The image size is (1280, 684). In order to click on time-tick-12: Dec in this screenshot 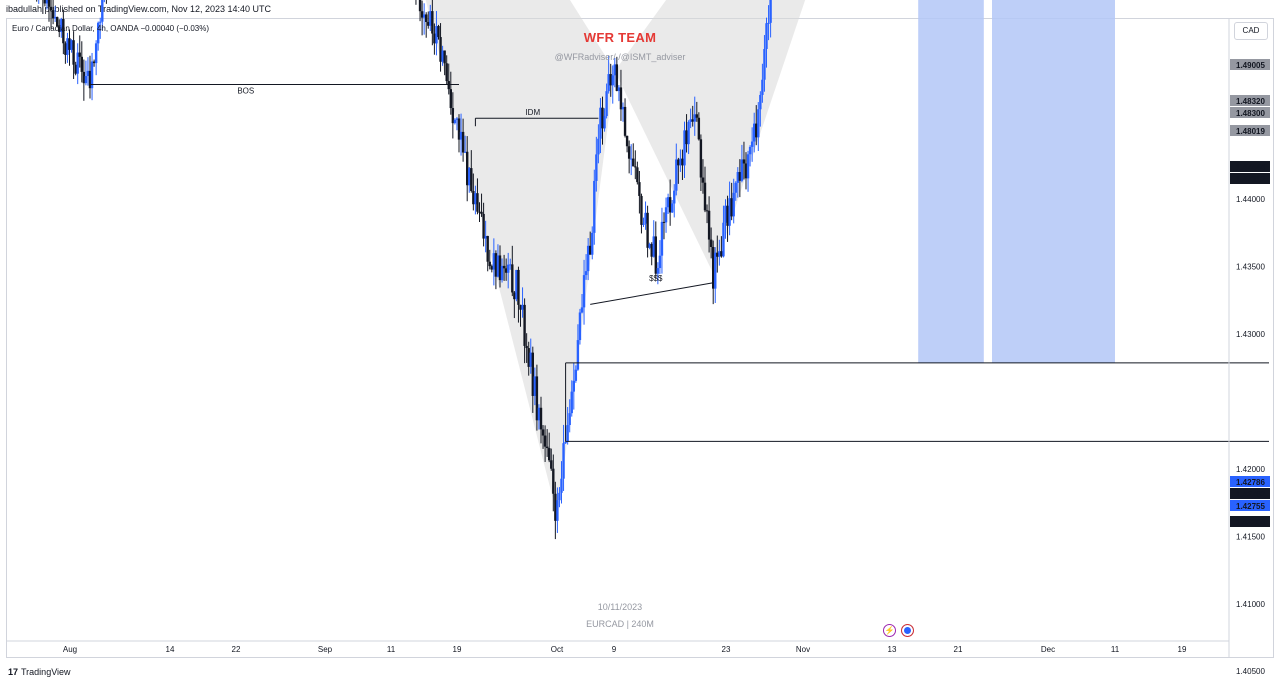, I will do `click(1048, 649)`.